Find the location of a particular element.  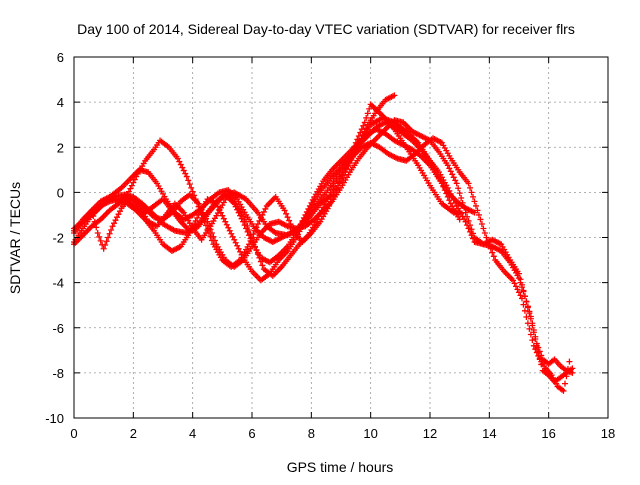

x-tick-label: 14 is located at coordinates (489, 433).